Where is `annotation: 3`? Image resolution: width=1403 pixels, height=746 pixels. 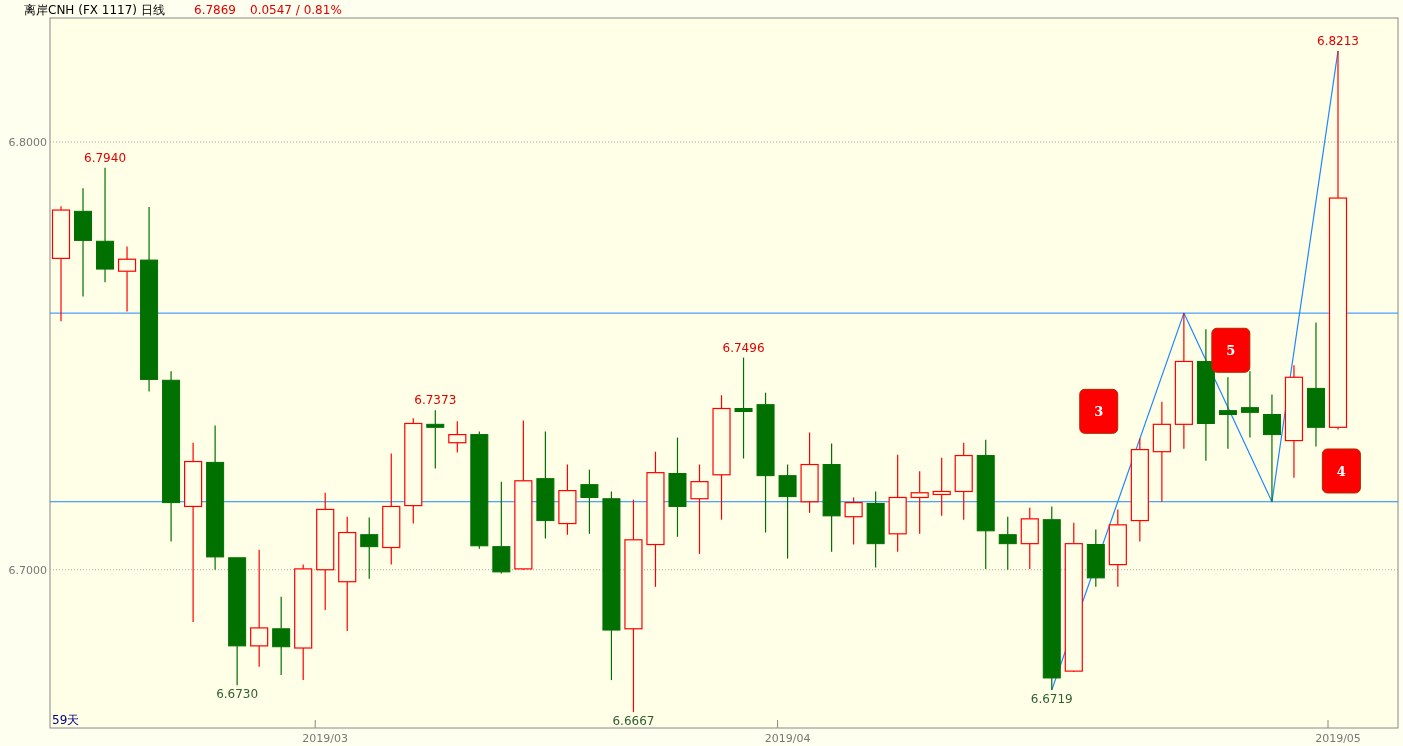
annotation: 3 is located at coordinates (1099, 412).